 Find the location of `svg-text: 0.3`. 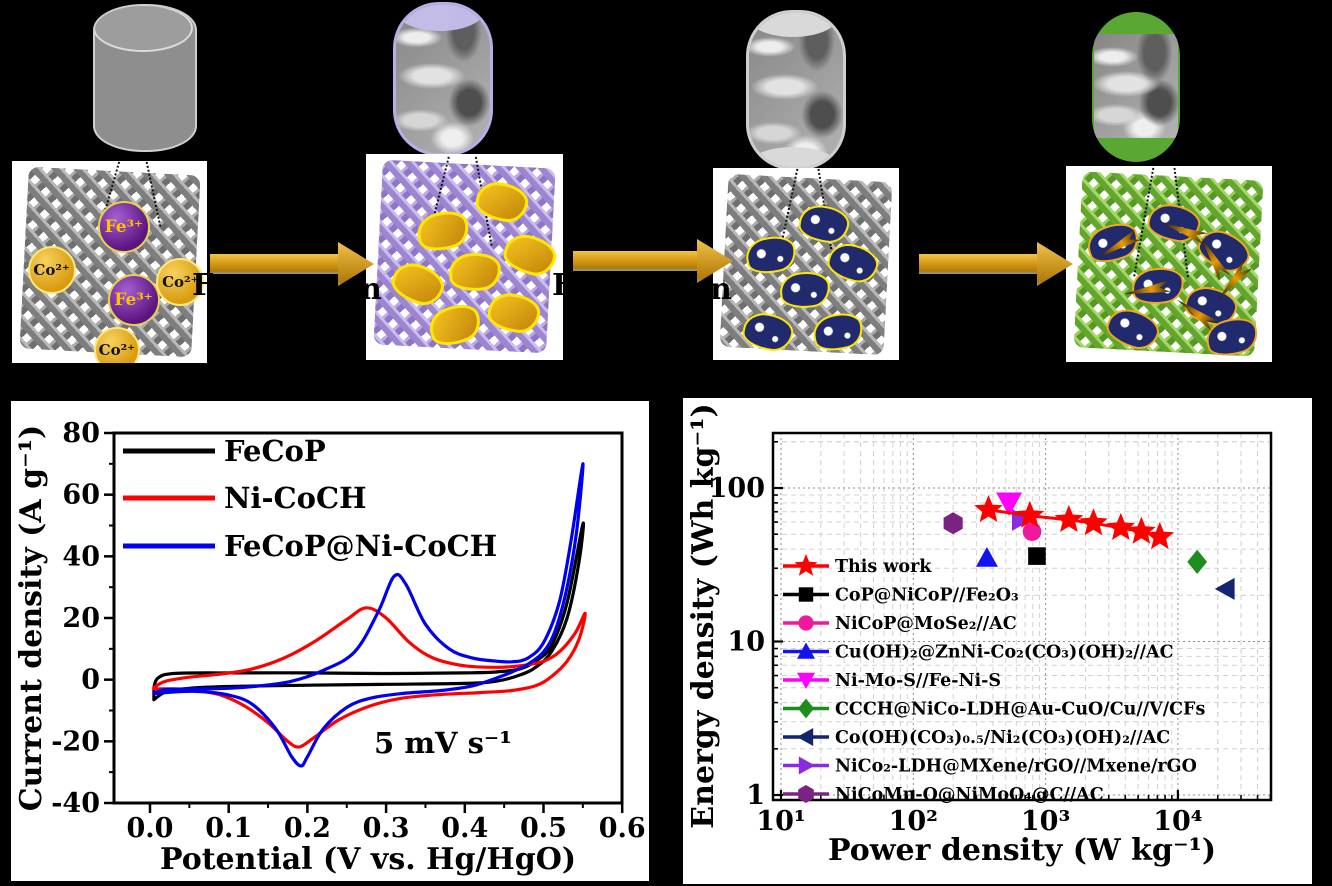

svg-text: 0.3 is located at coordinates (386, 828).